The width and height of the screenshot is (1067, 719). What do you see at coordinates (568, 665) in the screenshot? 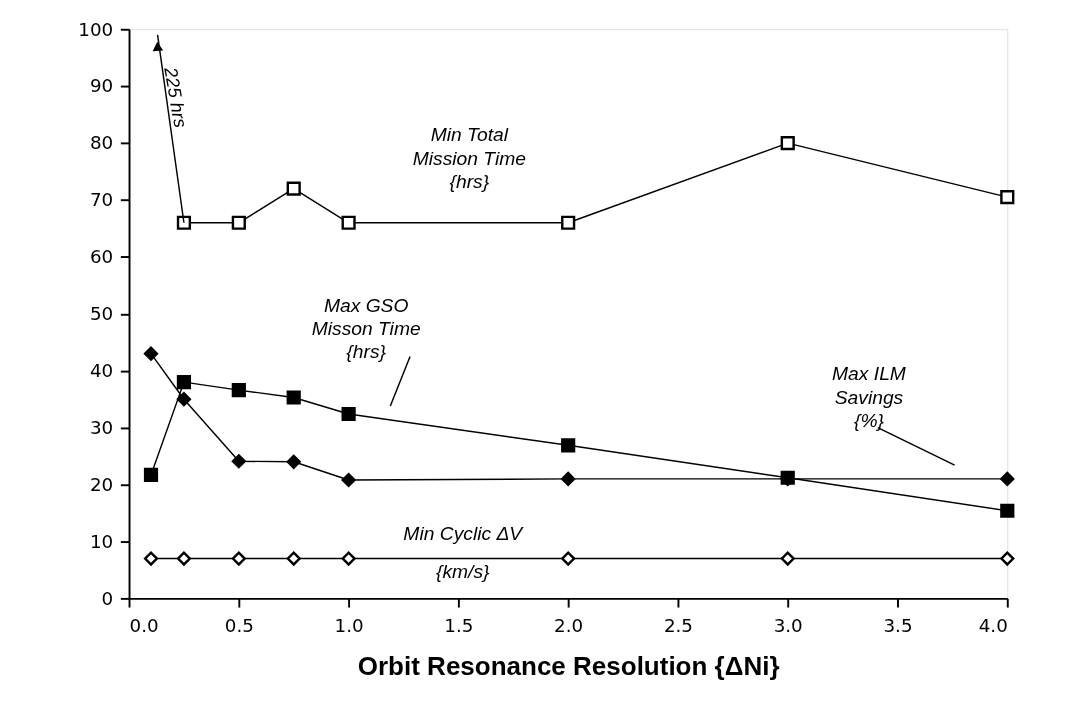
I see `x-axis-title: Orbit Resonance Resolution {ΔNi}` at bounding box center [568, 665].